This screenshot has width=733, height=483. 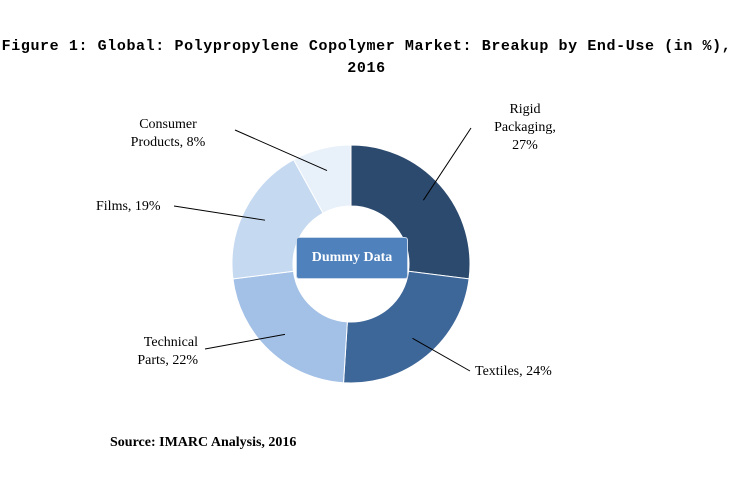 I want to click on leader-line-technical-parts, so click(x=245, y=341).